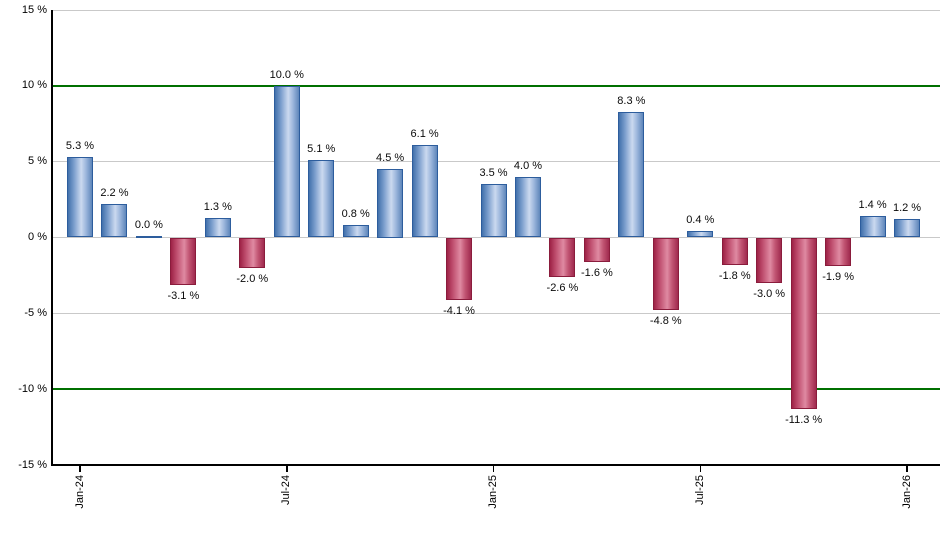 This screenshot has width=940, height=550. I want to click on bar-value-label: 1.3 %, so click(217, 206).